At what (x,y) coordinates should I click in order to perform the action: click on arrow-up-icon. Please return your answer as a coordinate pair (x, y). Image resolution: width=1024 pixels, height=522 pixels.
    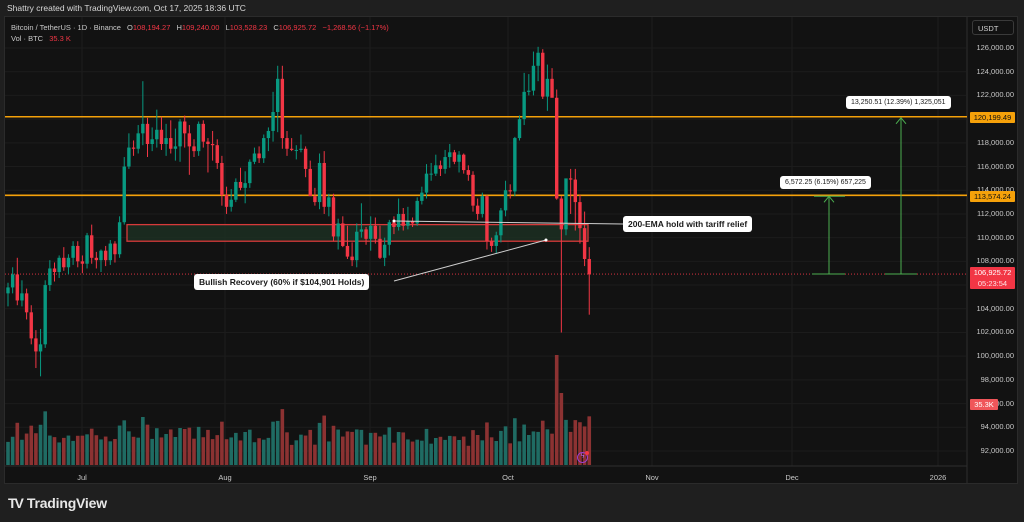
    Looking at the image, I should click on (901, 120).